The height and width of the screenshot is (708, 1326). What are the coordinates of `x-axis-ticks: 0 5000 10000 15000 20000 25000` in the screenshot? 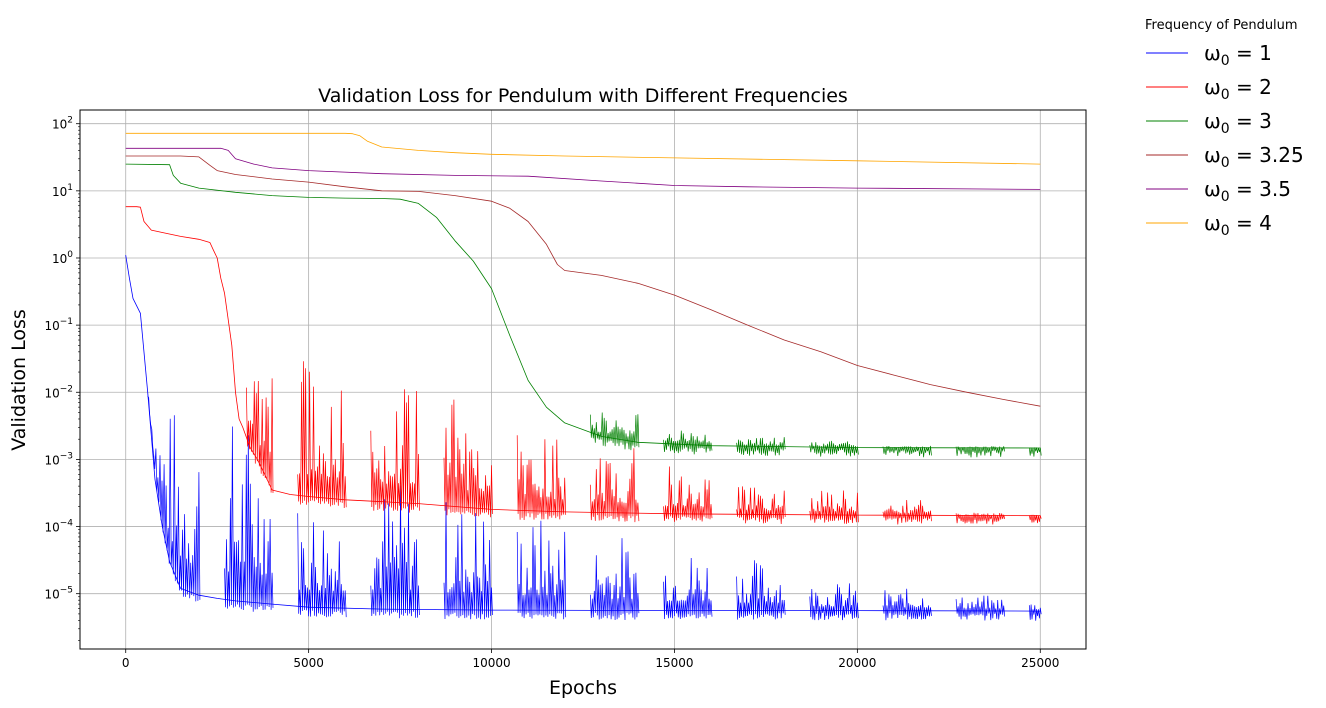 It's located at (590, 659).